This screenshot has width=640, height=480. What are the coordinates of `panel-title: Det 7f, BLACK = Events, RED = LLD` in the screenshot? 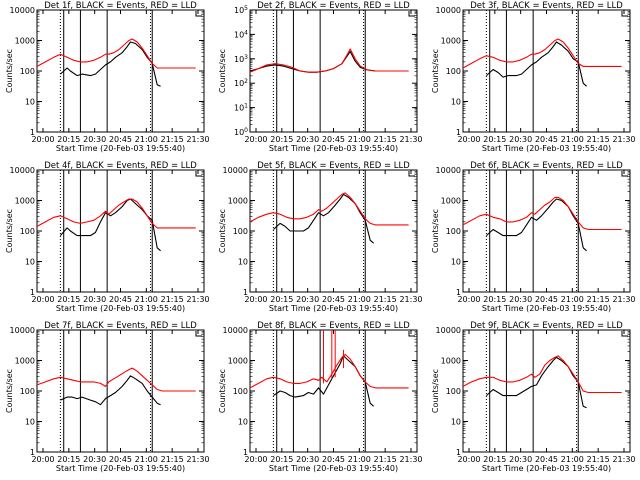 It's located at (120, 326).